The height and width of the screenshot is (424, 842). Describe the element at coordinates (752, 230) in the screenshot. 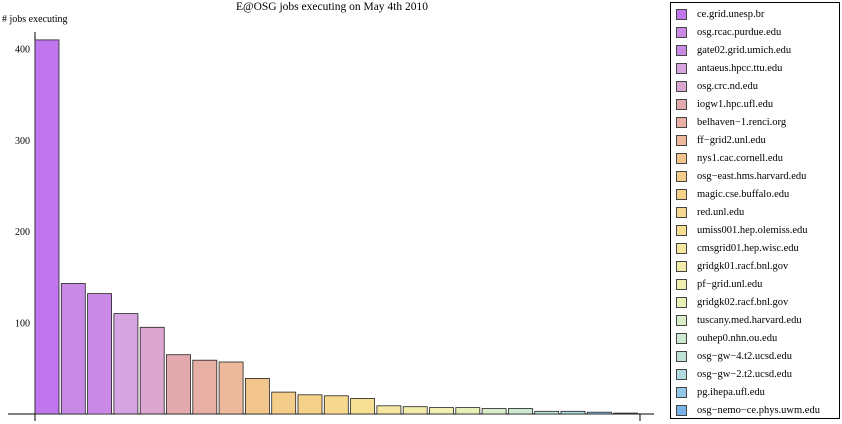

I see `legend-label: umiss001.hep.olemiss.edu` at that location.